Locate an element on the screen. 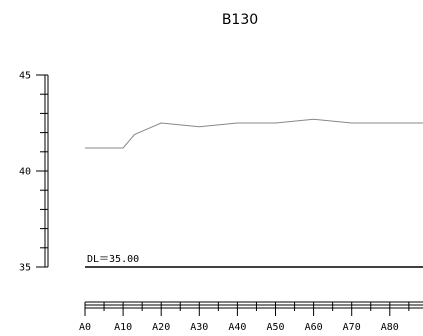 Image resolution: width=423 pixels, height=336 pixels. x-axis: A0A10A20A30A40A50A60A70A80A is located at coordinates (251, 317).